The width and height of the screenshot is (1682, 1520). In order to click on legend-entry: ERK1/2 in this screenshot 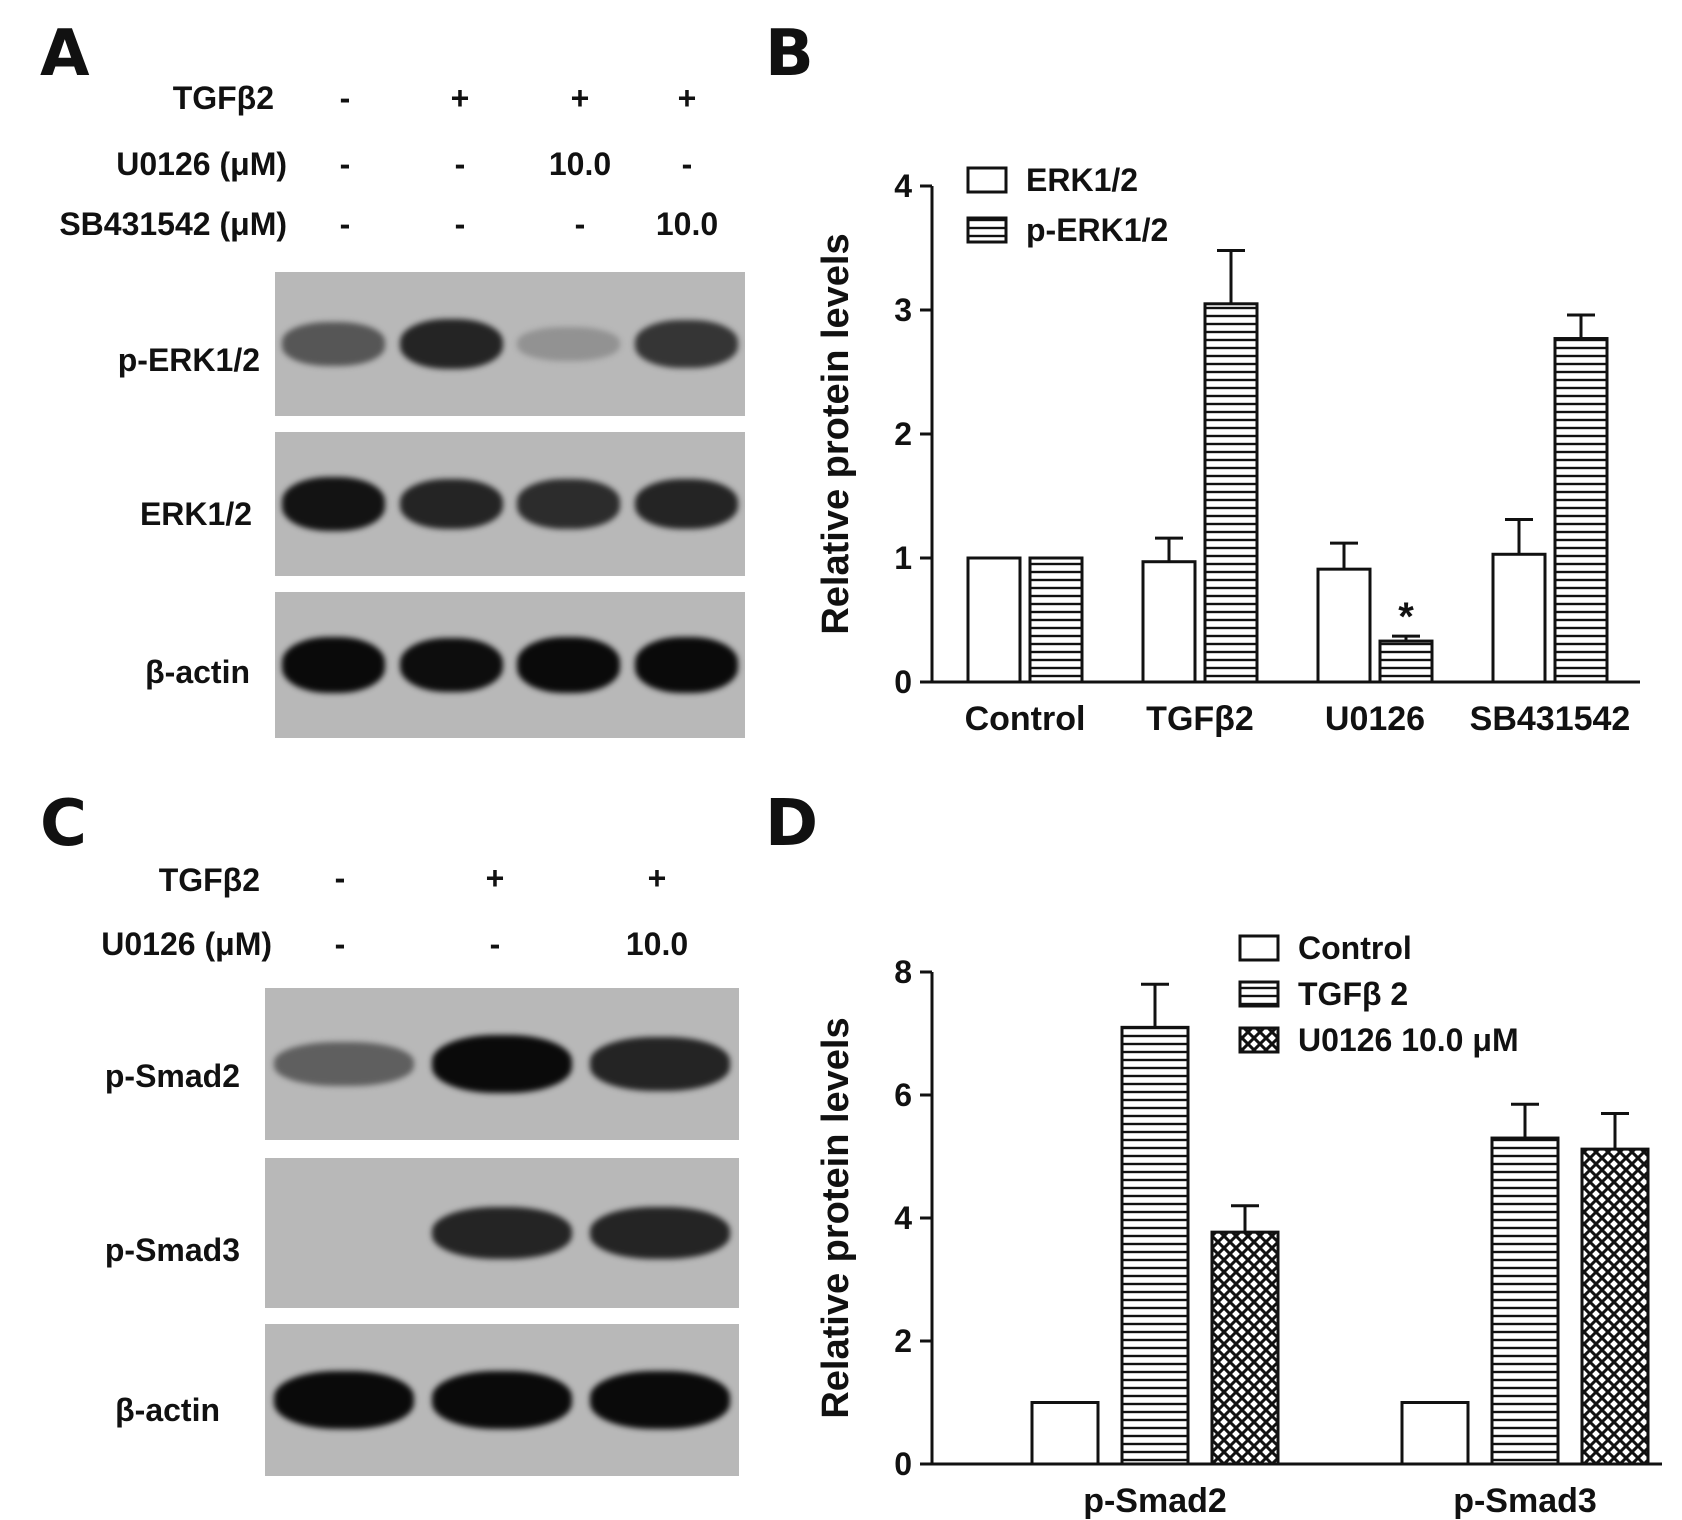, I will do `click(1082, 180)`.